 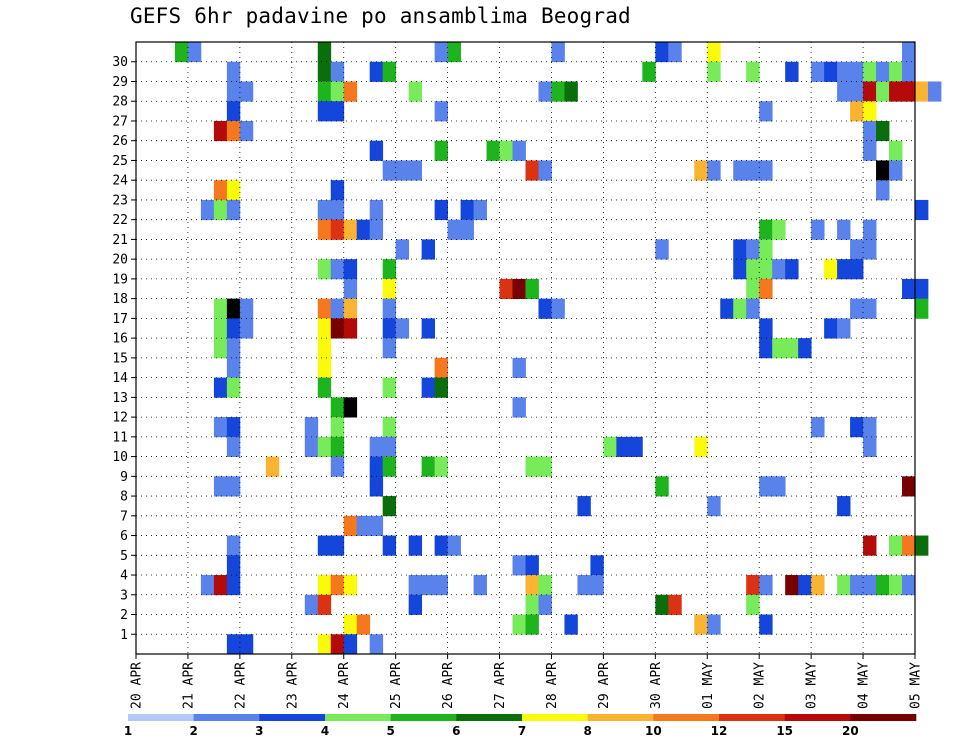 What do you see at coordinates (137, 685) in the screenshot?
I see `x-tick-label: 20 APR` at bounding box center [137, 685].